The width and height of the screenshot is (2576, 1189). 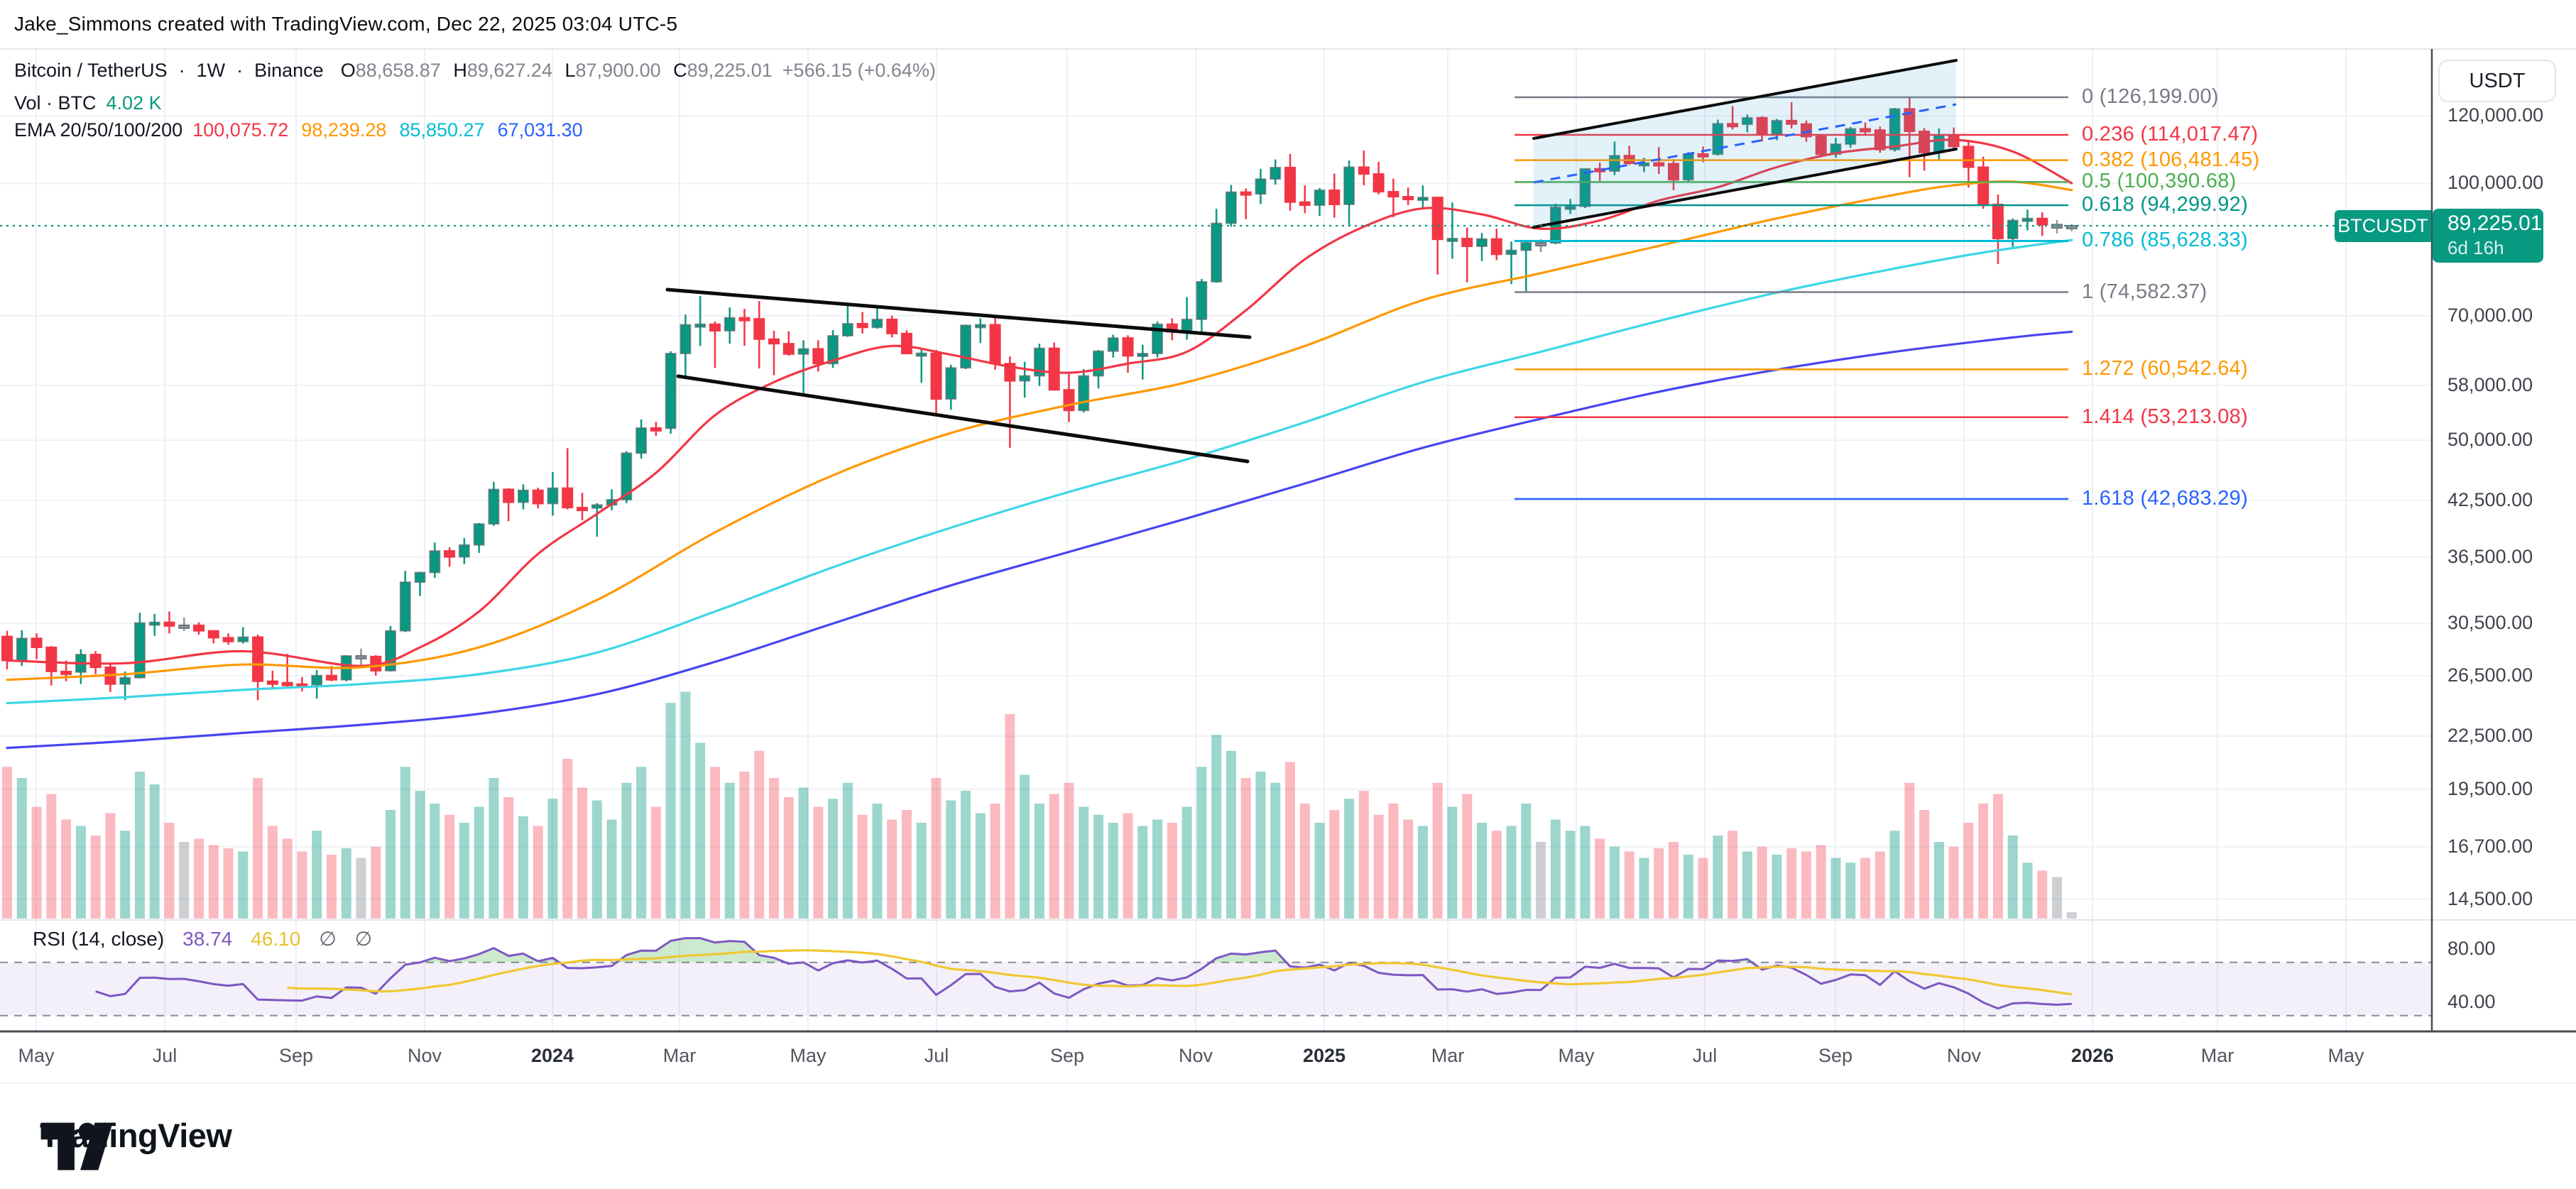 I want to click on rising-channel-lower, so click(x=1745, y=189).